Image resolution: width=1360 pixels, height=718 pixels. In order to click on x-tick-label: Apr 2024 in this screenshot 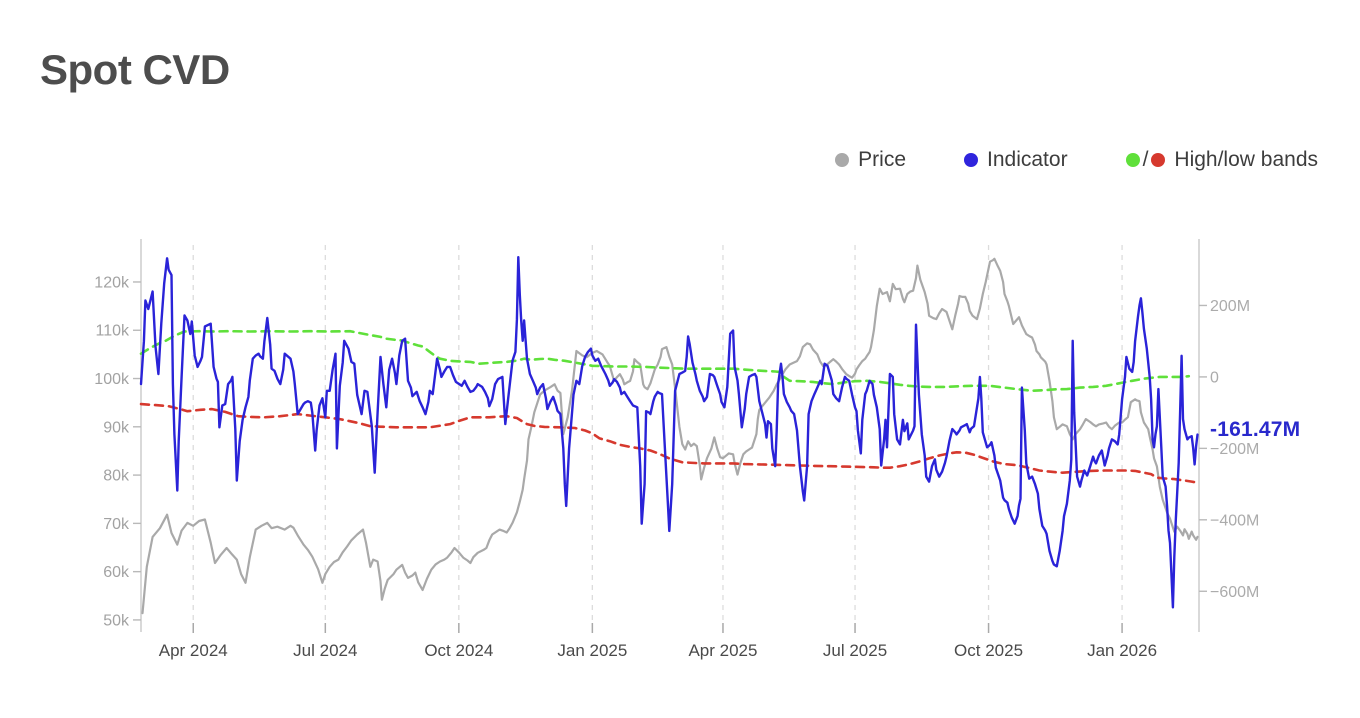, I will do `click(193, 650)`.